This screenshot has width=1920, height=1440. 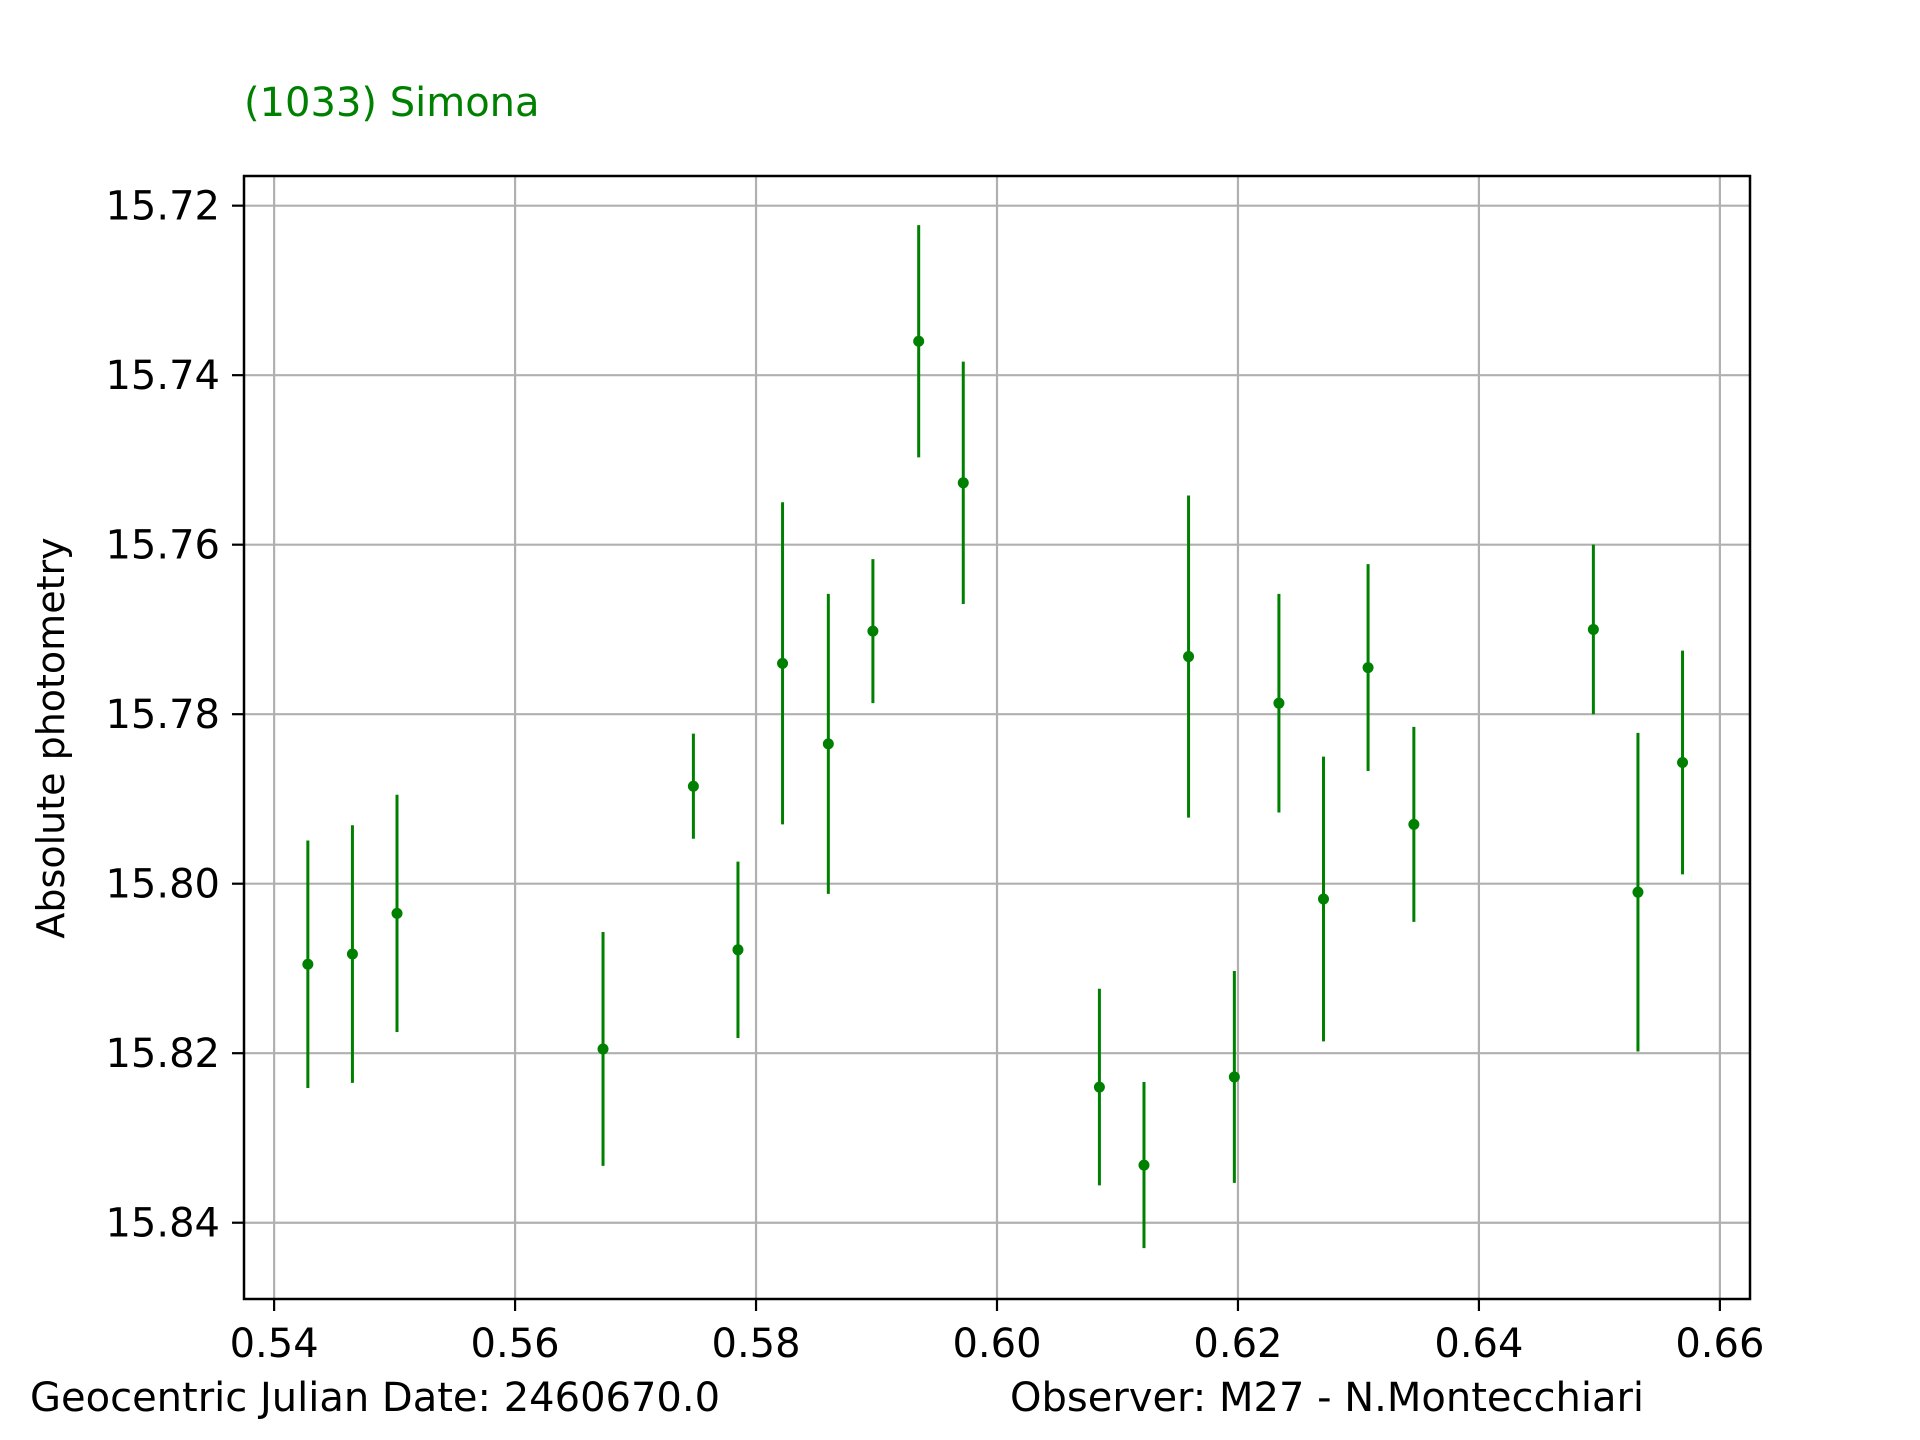 I want to click on x-tick-label: 0.60, so click(x=996, y=1344).